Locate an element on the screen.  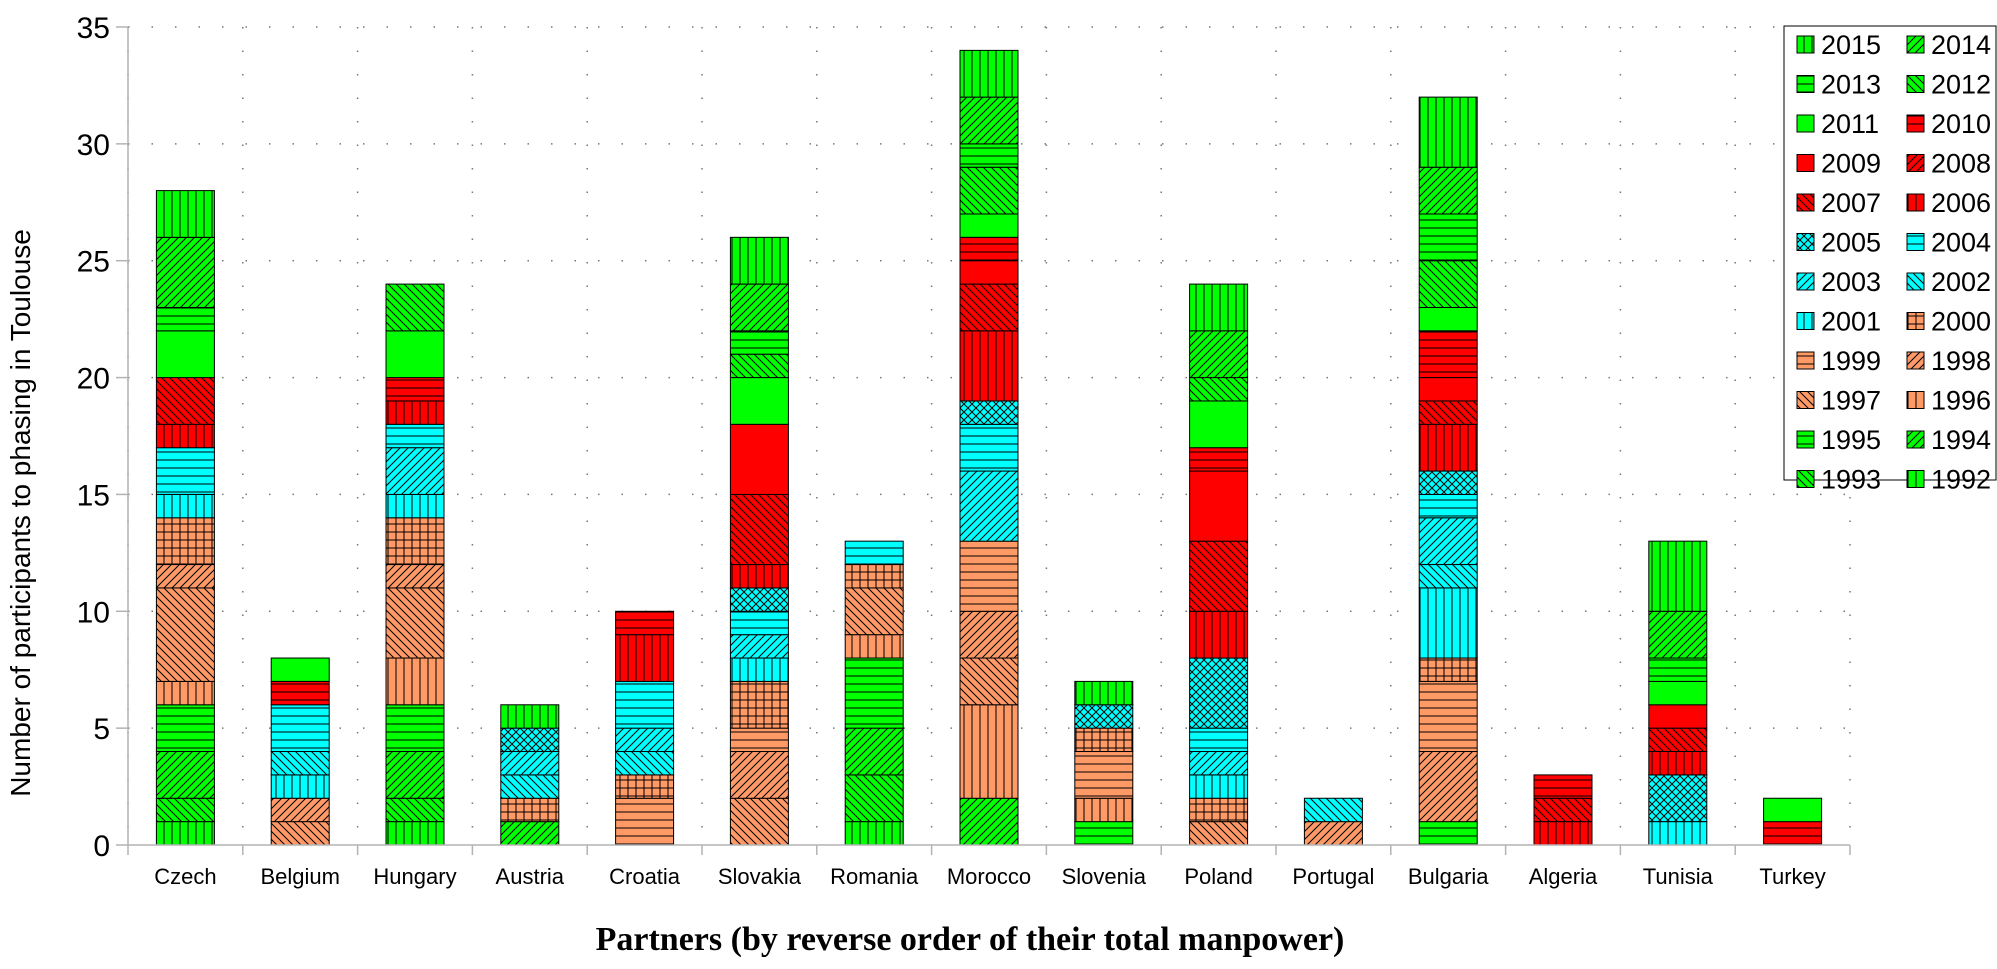
bar-segment-hungary-1993 is located at coordinates (415, 810).